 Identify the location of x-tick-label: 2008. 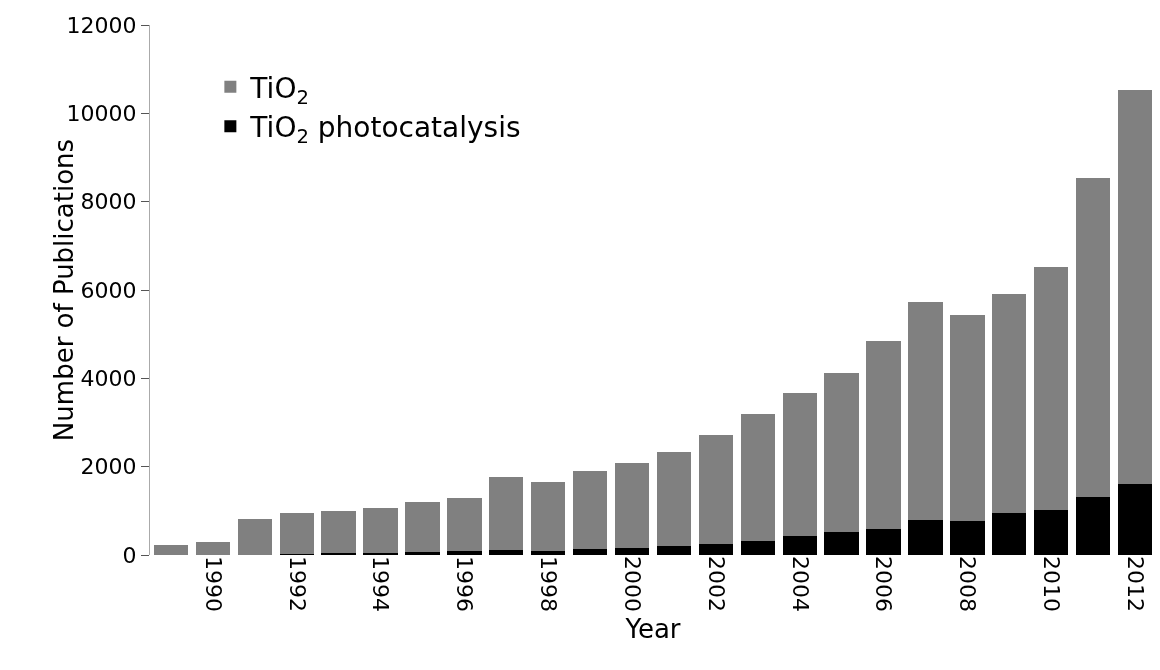
(968, 584).